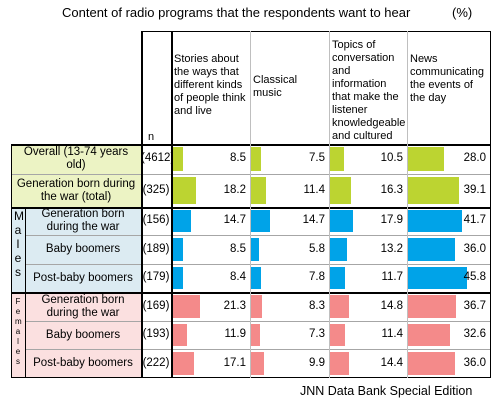 The height and width of the screenshot is (406, 500). What do you see at coordinates (18, 335) in the screenshot?
I see `females-group-background` at bounding box center [18, 335].